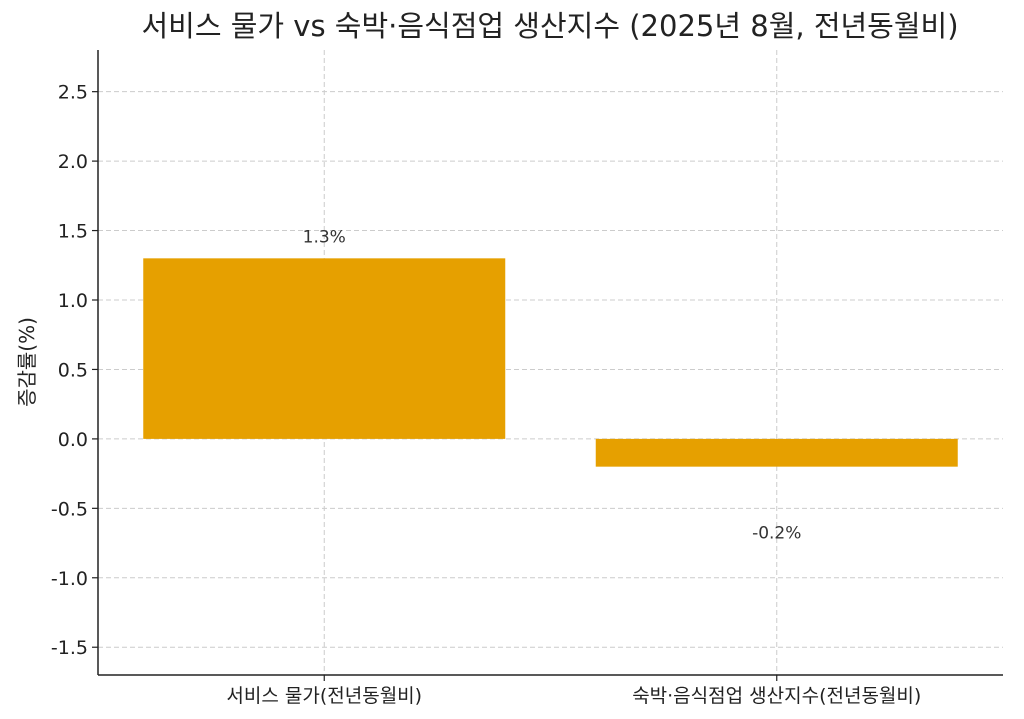 The width and height of the screenshot is (1024, 719). Describe the element at coordinates (73, 301) in the screenshot. I see `y-tick-label: 1.0` at that location.